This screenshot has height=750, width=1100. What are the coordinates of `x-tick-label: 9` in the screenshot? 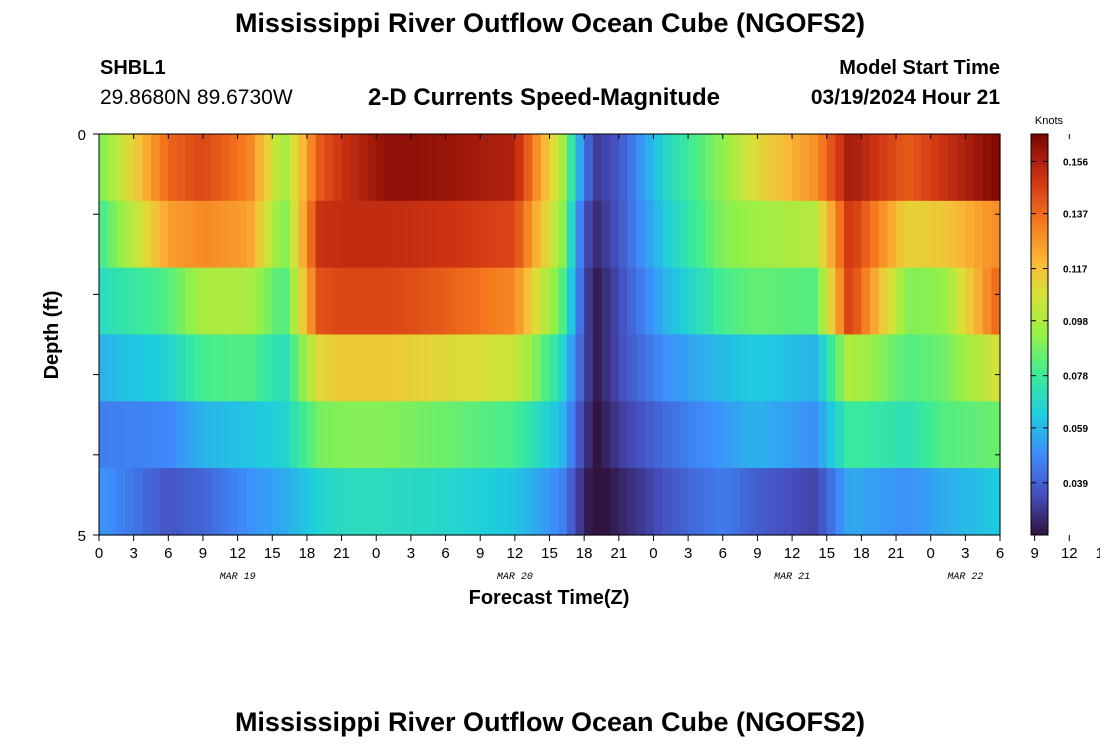 It's located at (1034, 553).